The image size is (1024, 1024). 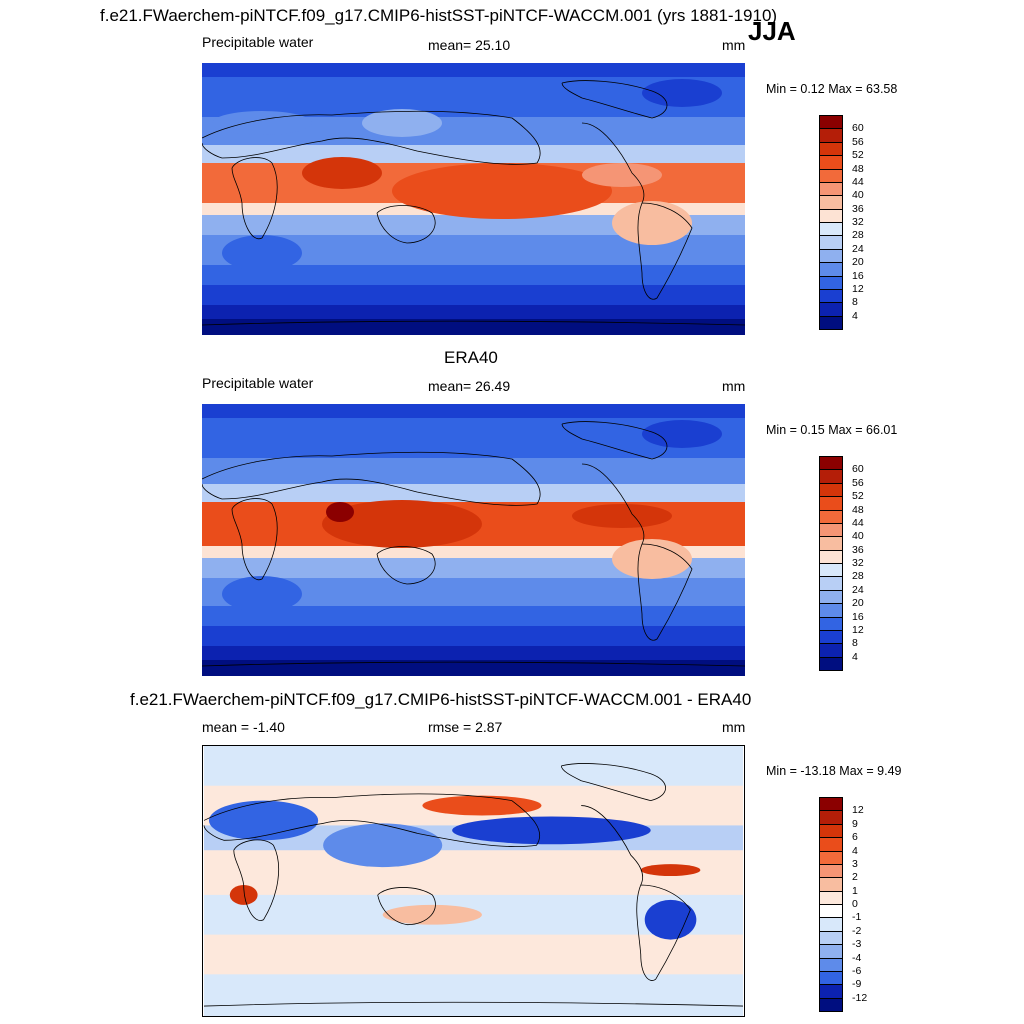 I want to click on panel-3-rmse: rmse = 2.87, so click(x=465, y=727).